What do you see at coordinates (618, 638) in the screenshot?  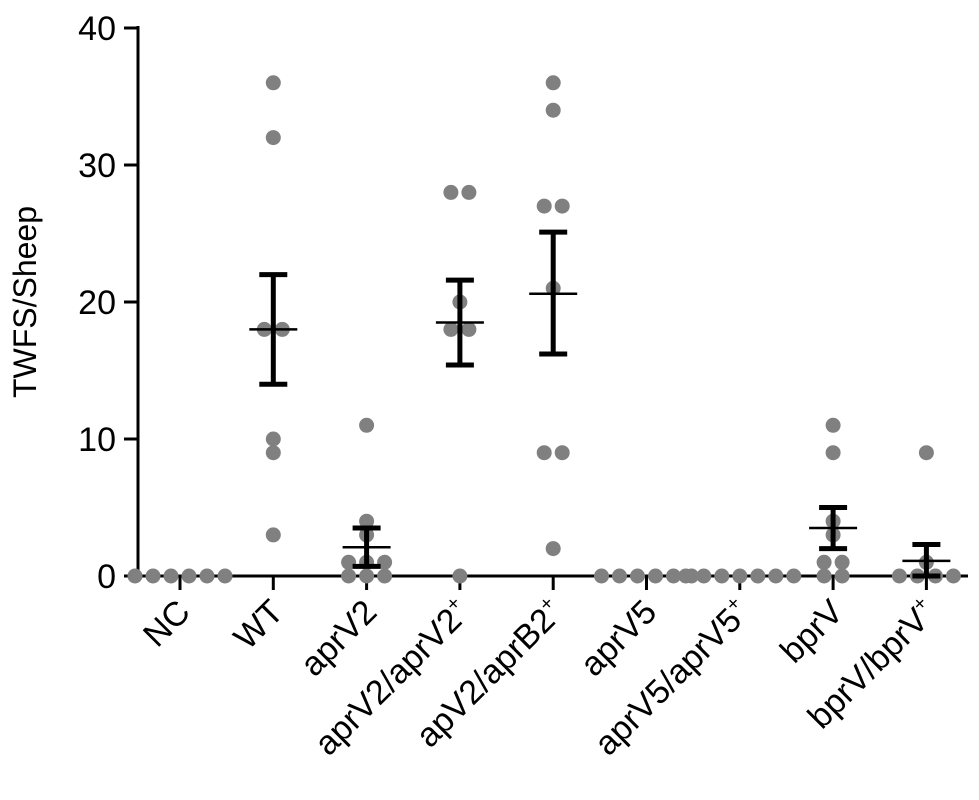 I see `x-tick-label: aprV5` at bounding box center [618, 638].